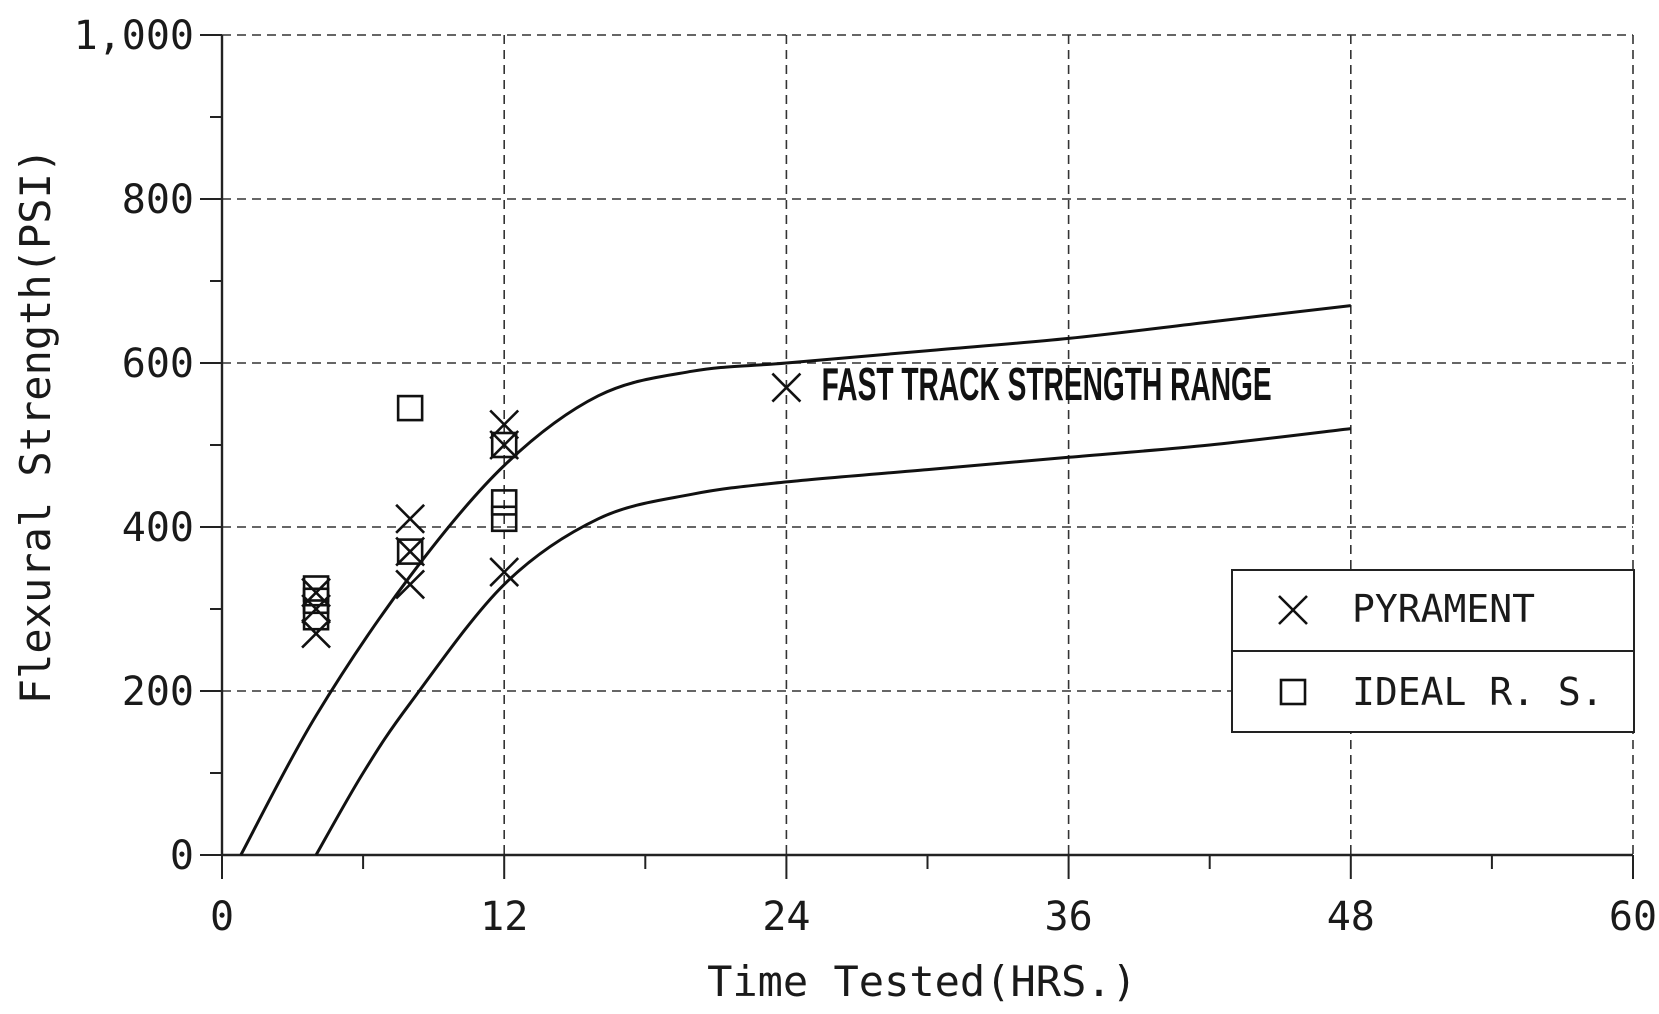 This screenshot has width=1659, height=1014. Describe the element at coordinates (158, 692) in the screenshot. I see `y-tick-label-200: 200` at that location.